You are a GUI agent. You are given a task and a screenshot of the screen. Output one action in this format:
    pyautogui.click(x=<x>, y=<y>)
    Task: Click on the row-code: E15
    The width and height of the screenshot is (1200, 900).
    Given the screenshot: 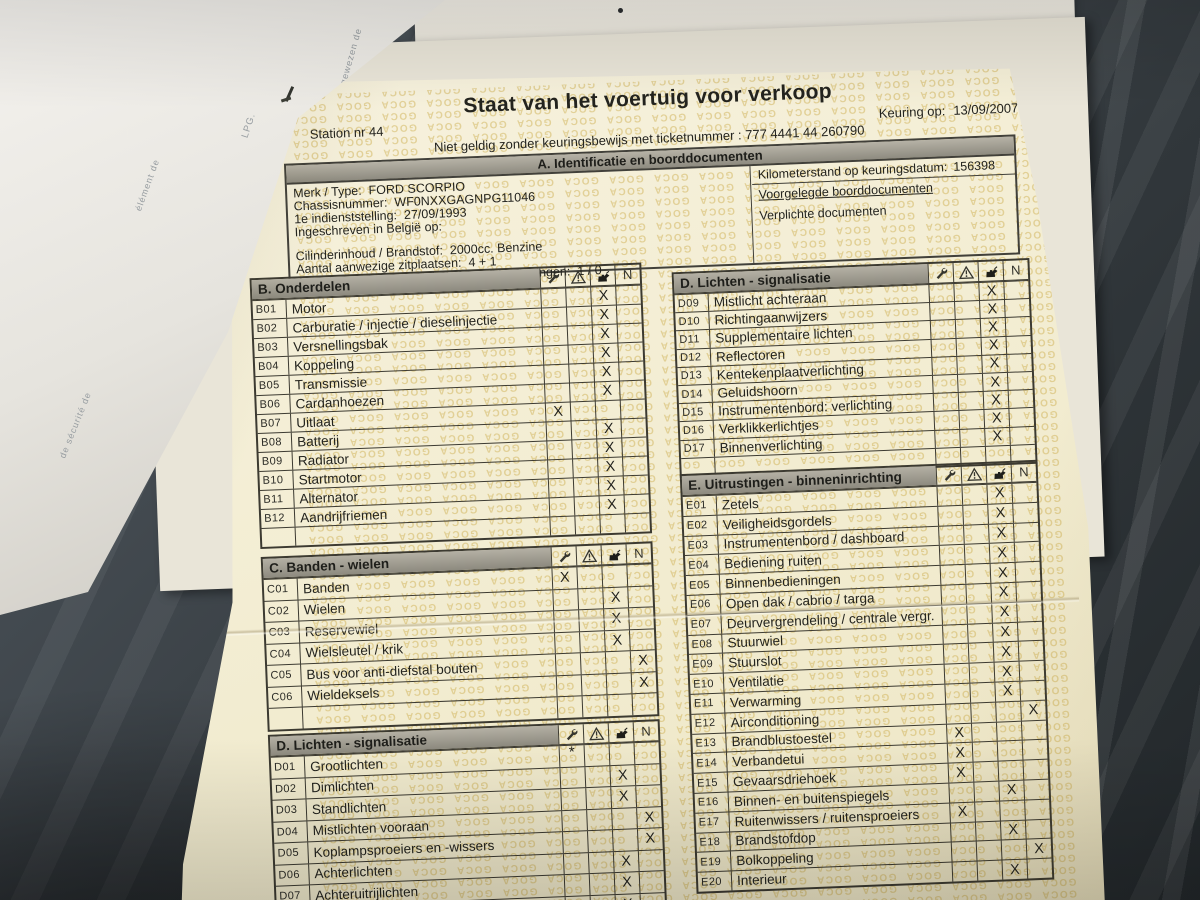 What is the action you would take?
    pyautogui.click(x=711, y=783)
    